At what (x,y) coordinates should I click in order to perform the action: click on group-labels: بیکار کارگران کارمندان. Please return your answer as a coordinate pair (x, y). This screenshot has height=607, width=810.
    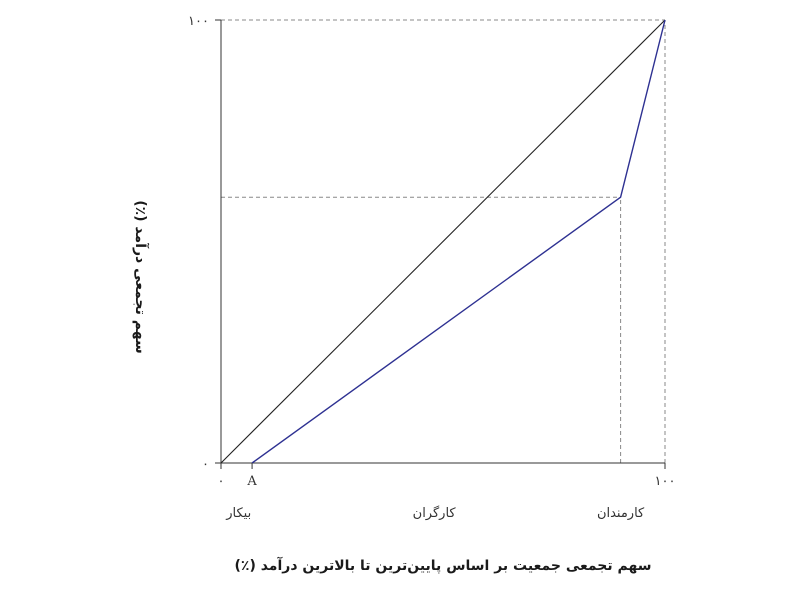
    Looking at the image, I should click on (435, 513).